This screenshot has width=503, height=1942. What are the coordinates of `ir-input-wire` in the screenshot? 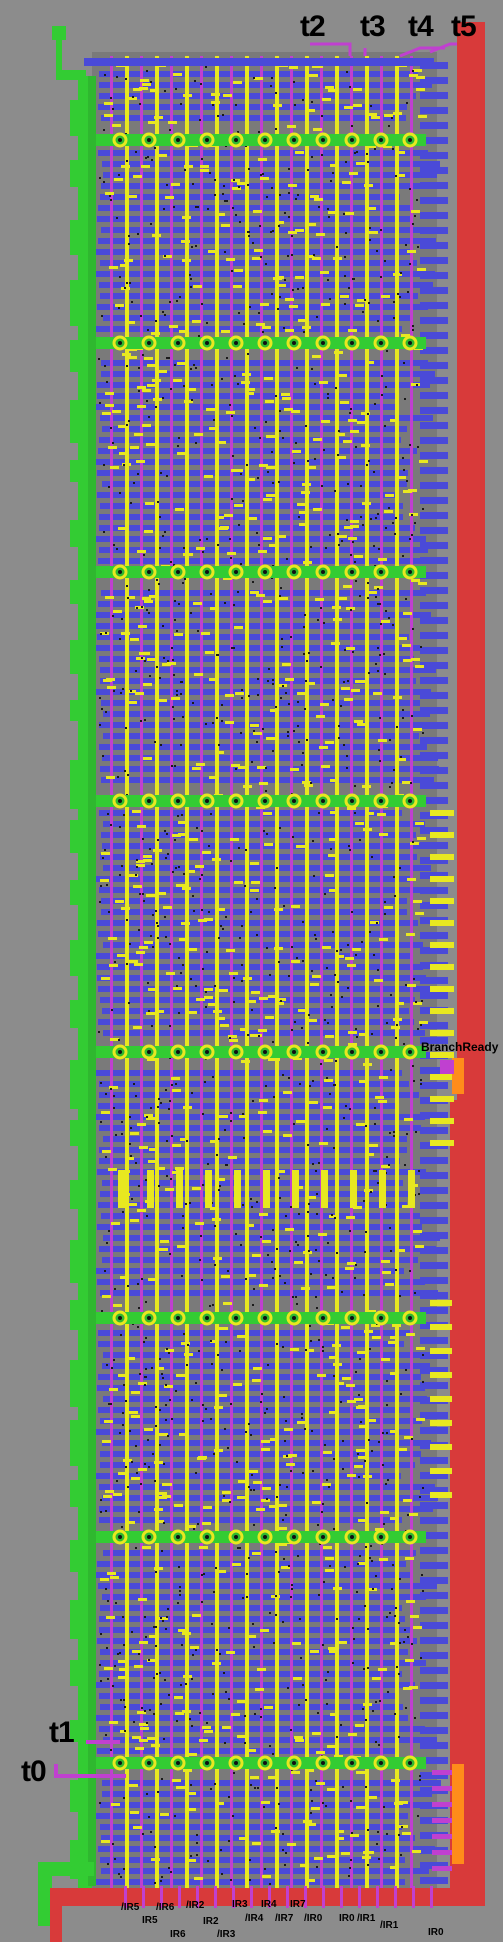 It's located at (251, 1897).